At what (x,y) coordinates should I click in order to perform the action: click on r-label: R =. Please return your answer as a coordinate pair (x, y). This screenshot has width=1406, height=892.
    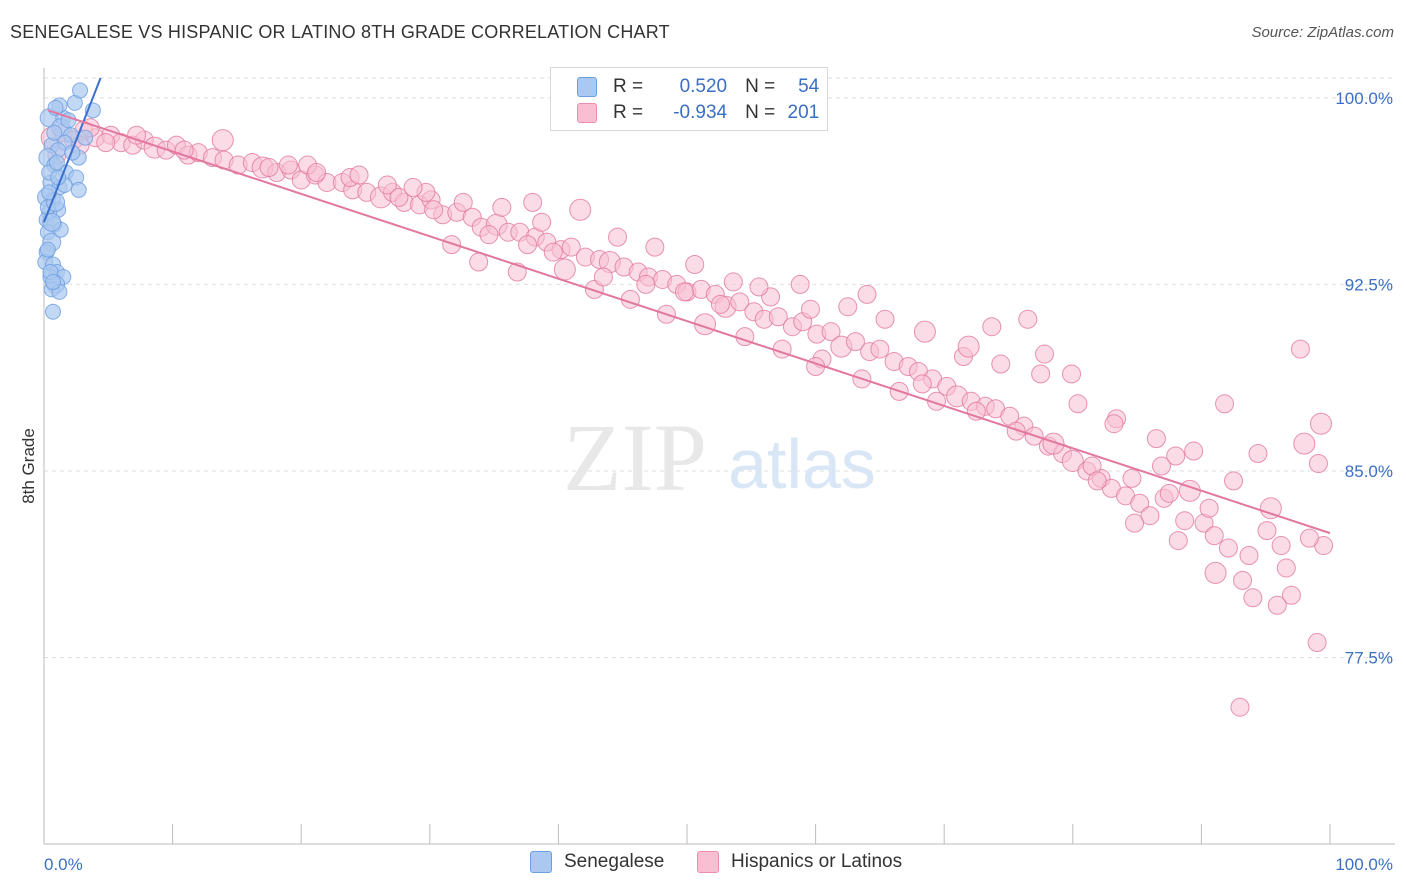
    Looking at the image, I should click on (628, 86).